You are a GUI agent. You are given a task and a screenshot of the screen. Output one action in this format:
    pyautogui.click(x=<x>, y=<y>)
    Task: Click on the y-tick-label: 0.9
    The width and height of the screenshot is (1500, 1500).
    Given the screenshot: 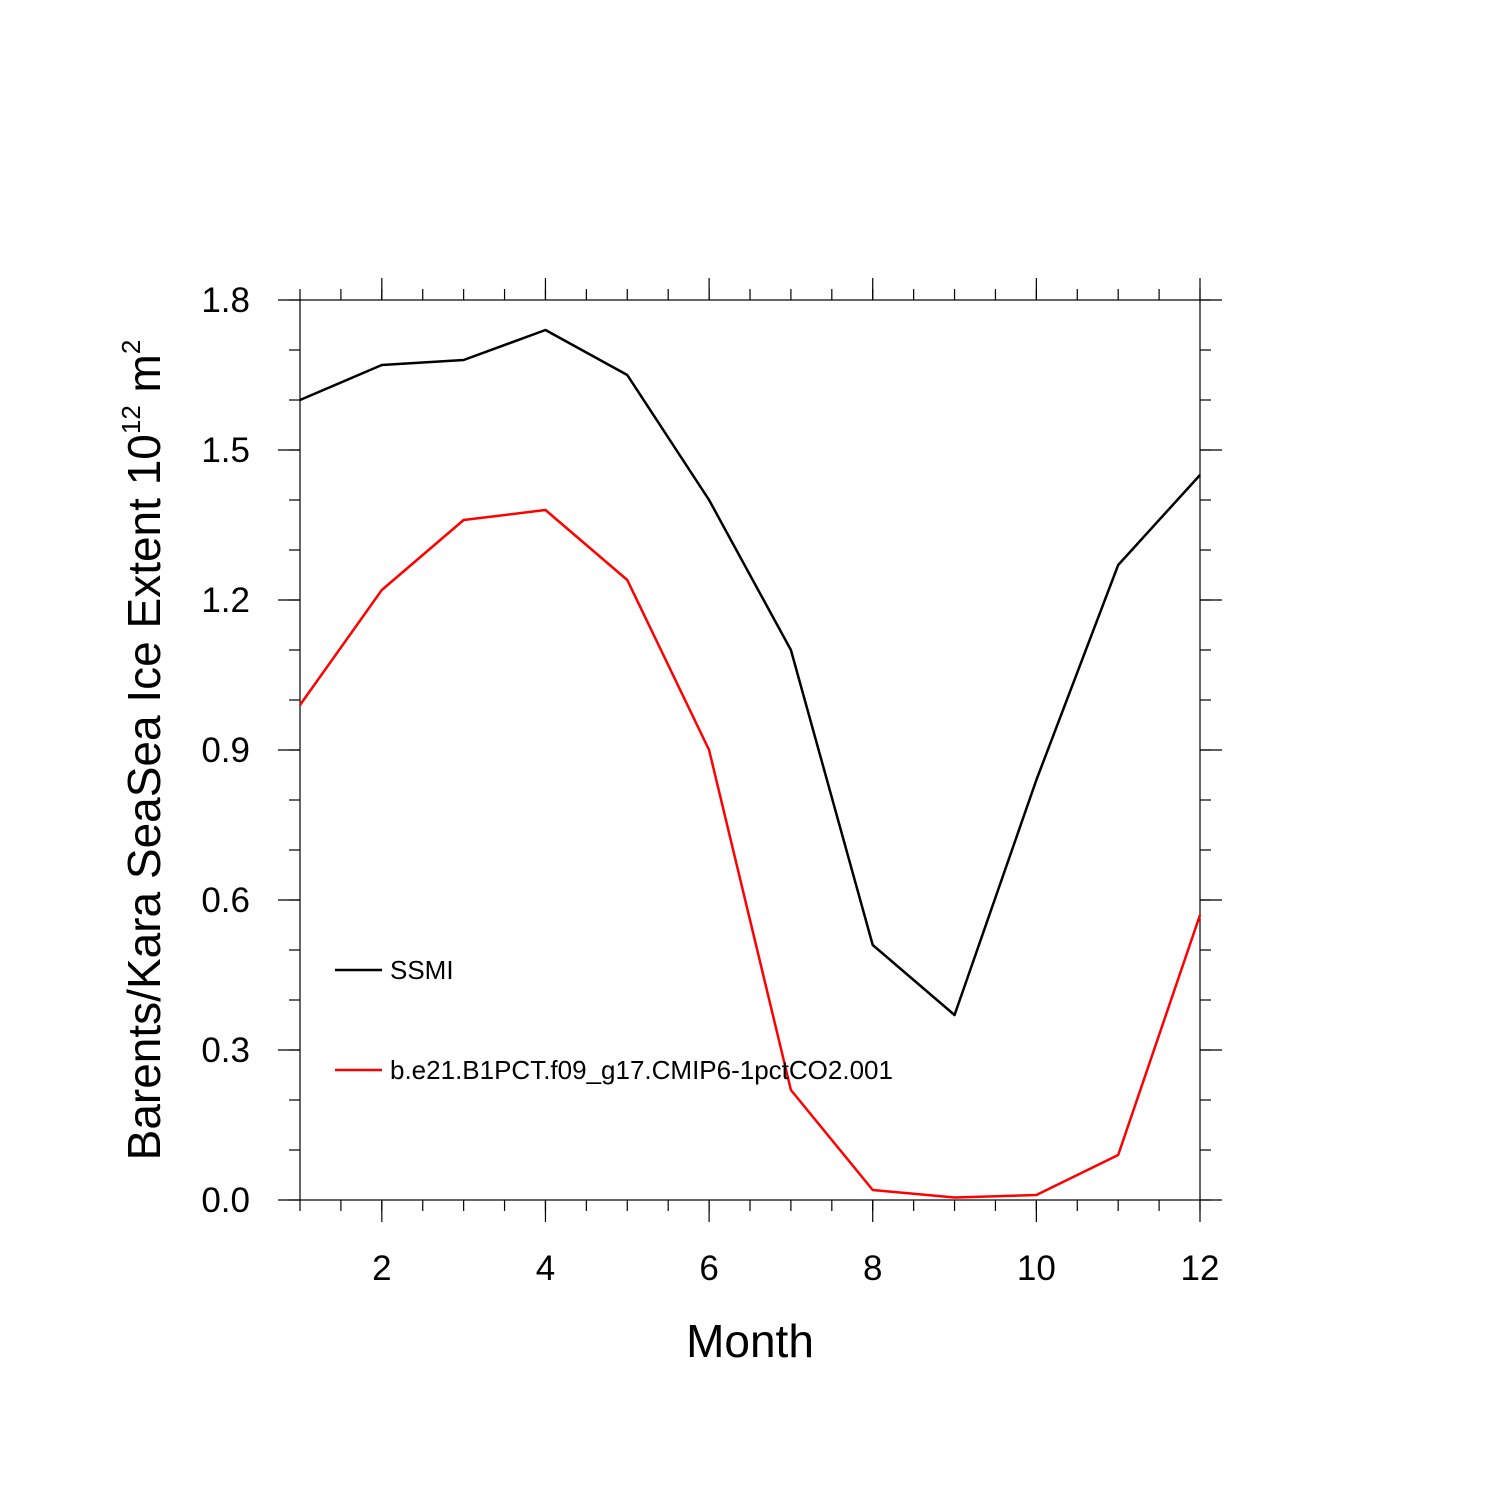 What is the action you would take?
    pyautogui.click(x=225, y=750)
    